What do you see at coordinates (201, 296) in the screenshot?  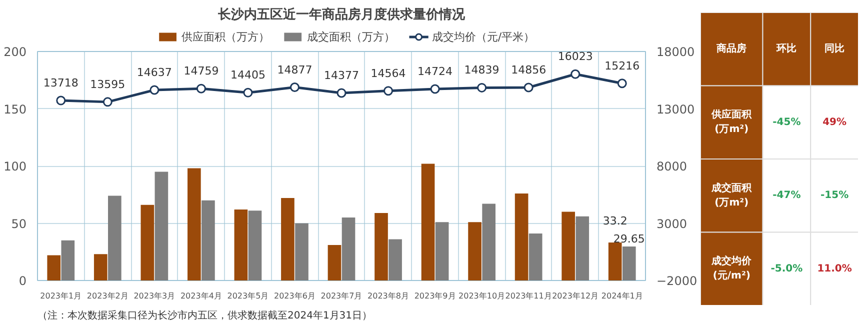 I see `x-tick-label: 2023年4月` at bounding box center [201, 296].